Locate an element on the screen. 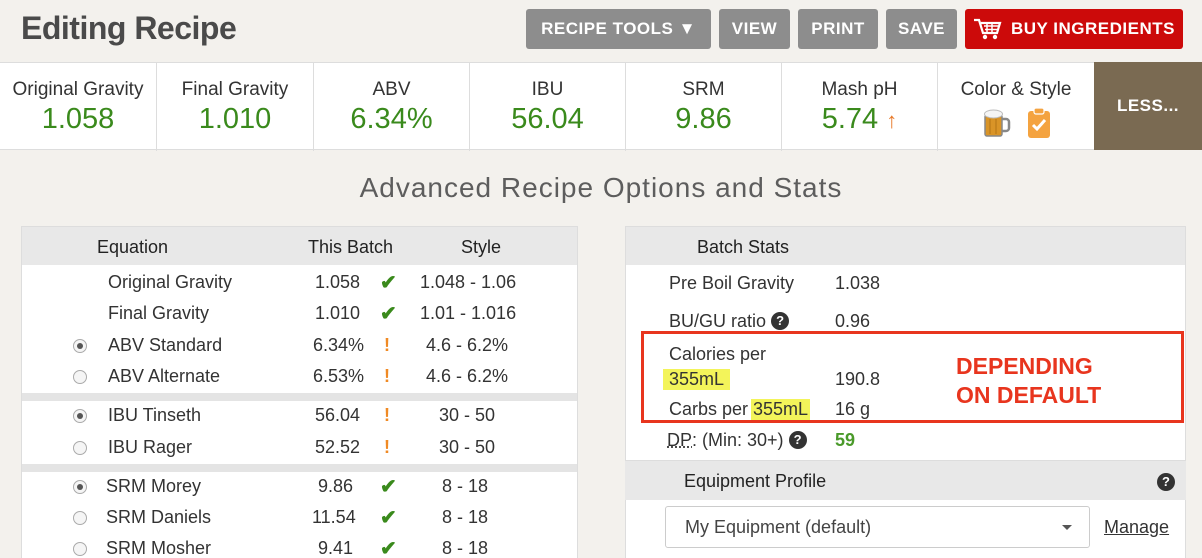  srm-mosher-radio is located at coordinates (80, 549).